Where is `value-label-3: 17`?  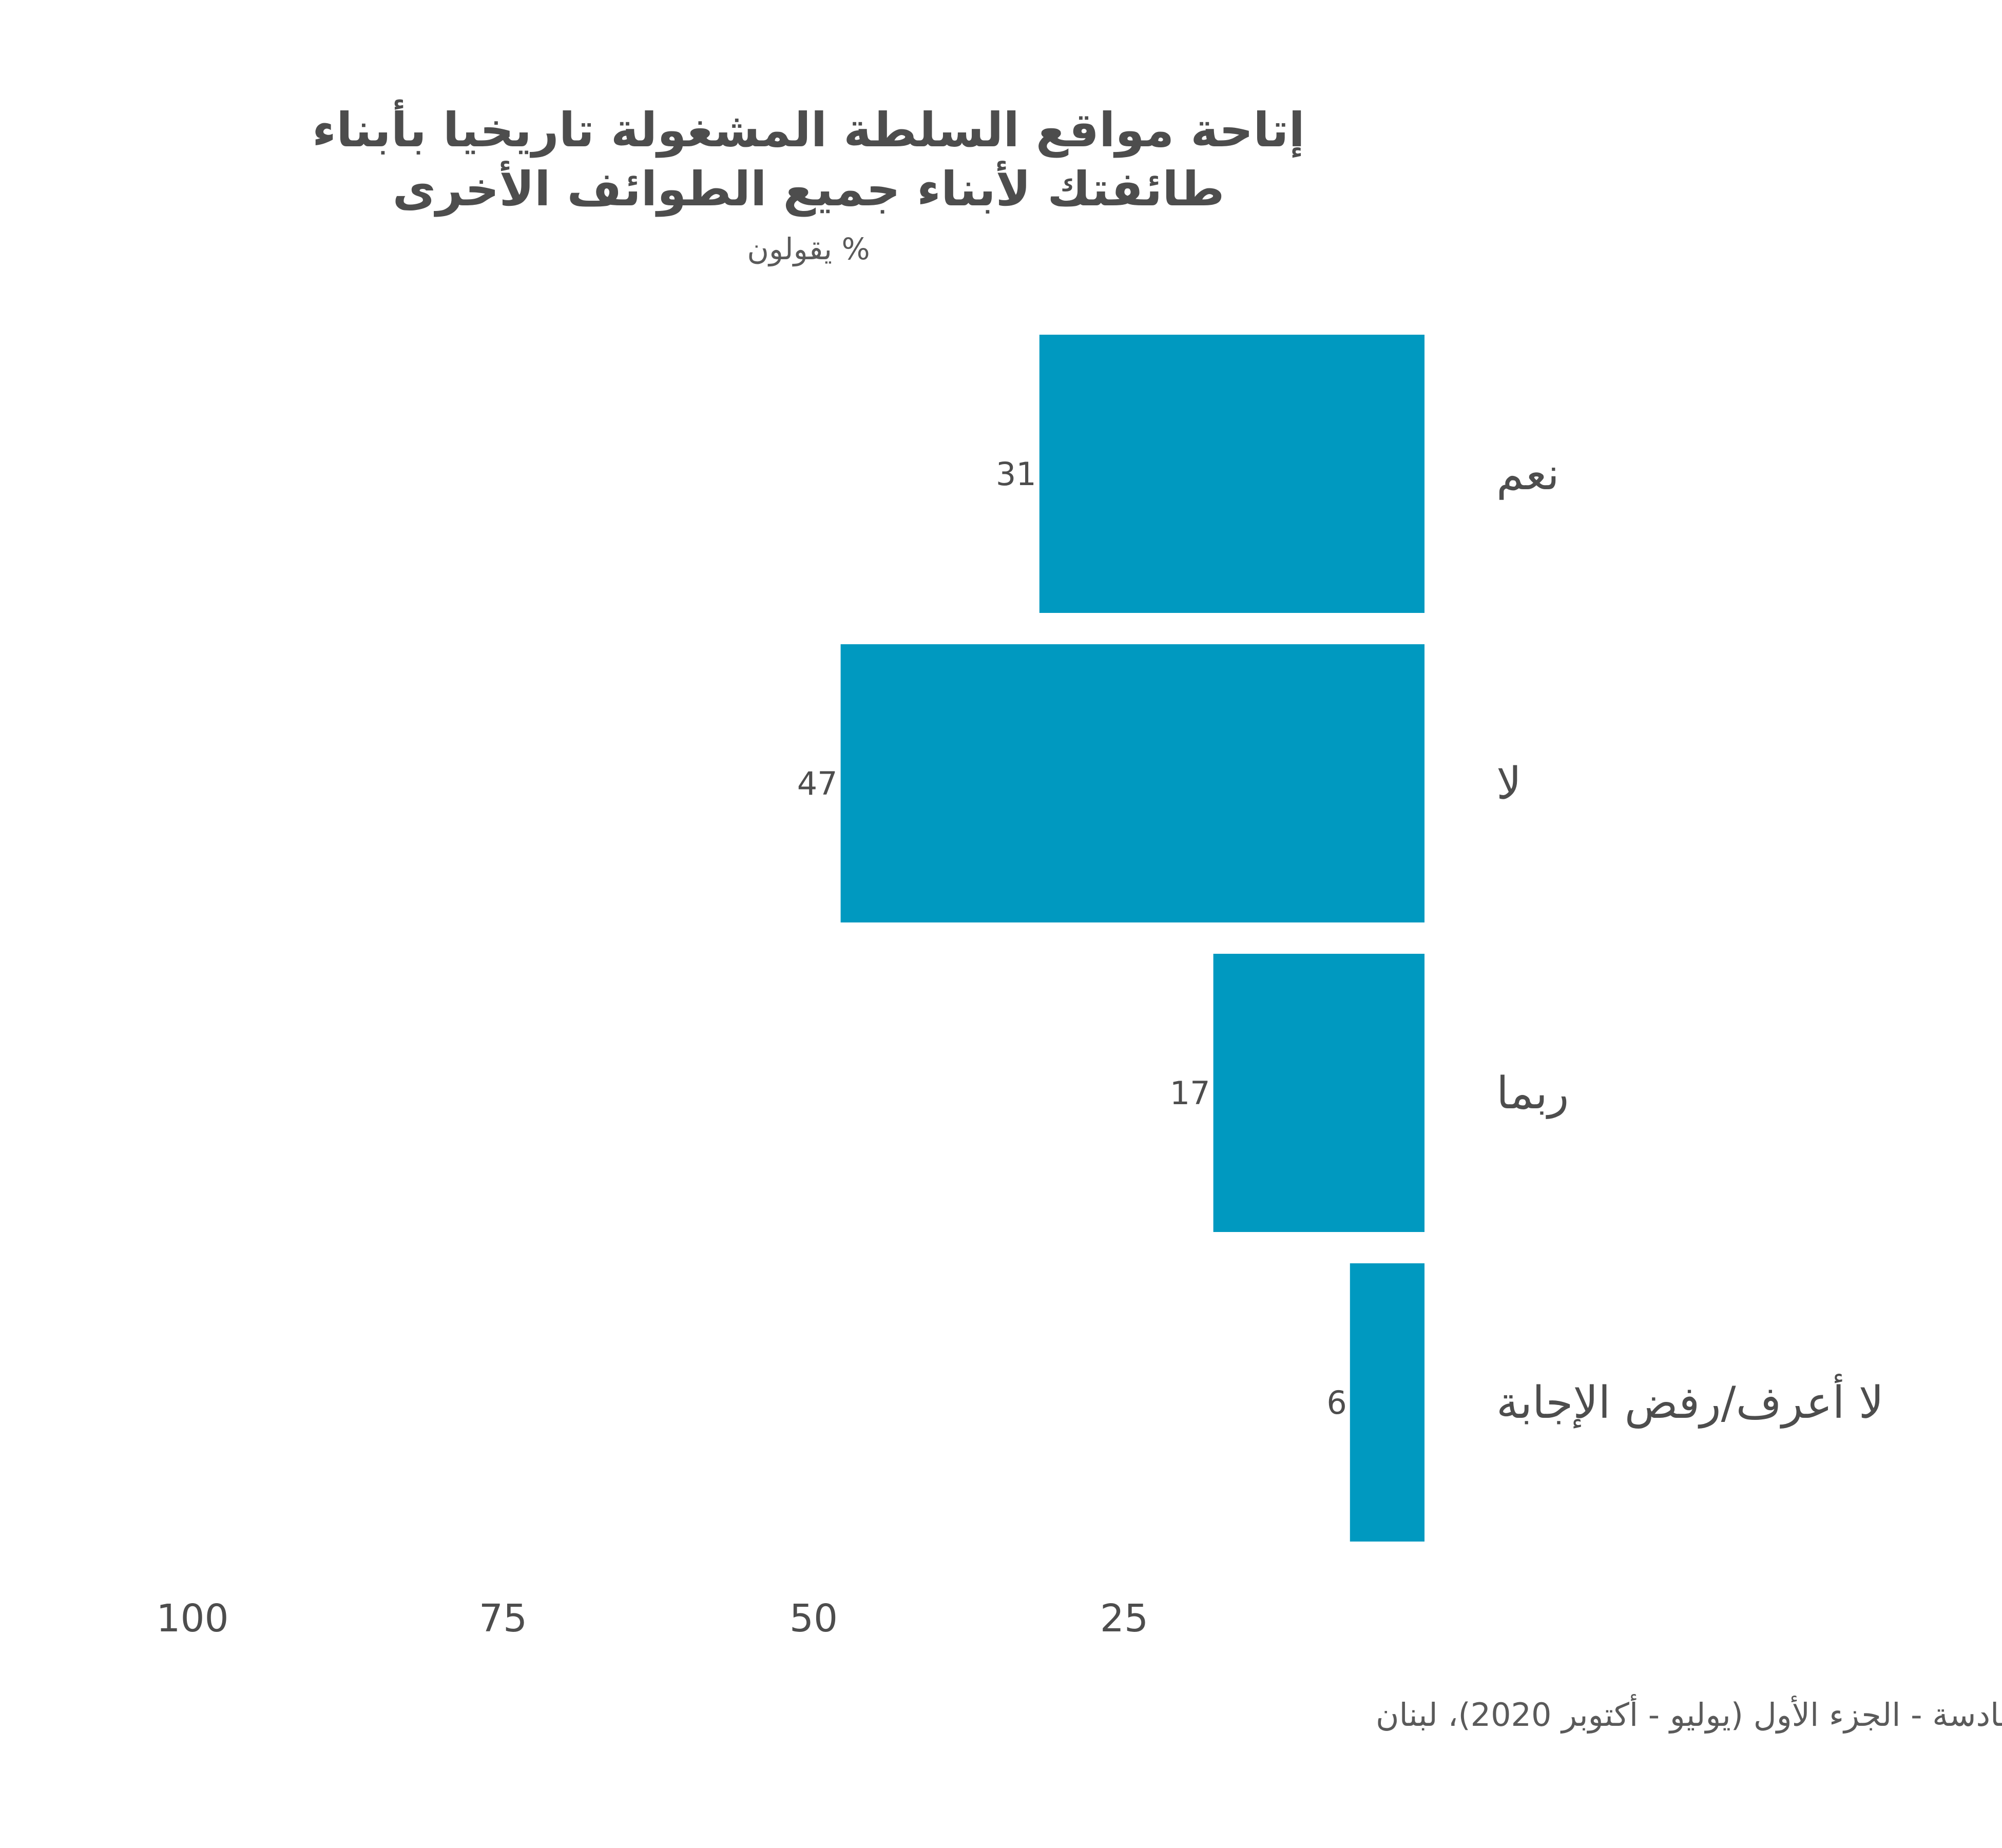
value-label-3: 17 is located at coordinates (1190, 1093).